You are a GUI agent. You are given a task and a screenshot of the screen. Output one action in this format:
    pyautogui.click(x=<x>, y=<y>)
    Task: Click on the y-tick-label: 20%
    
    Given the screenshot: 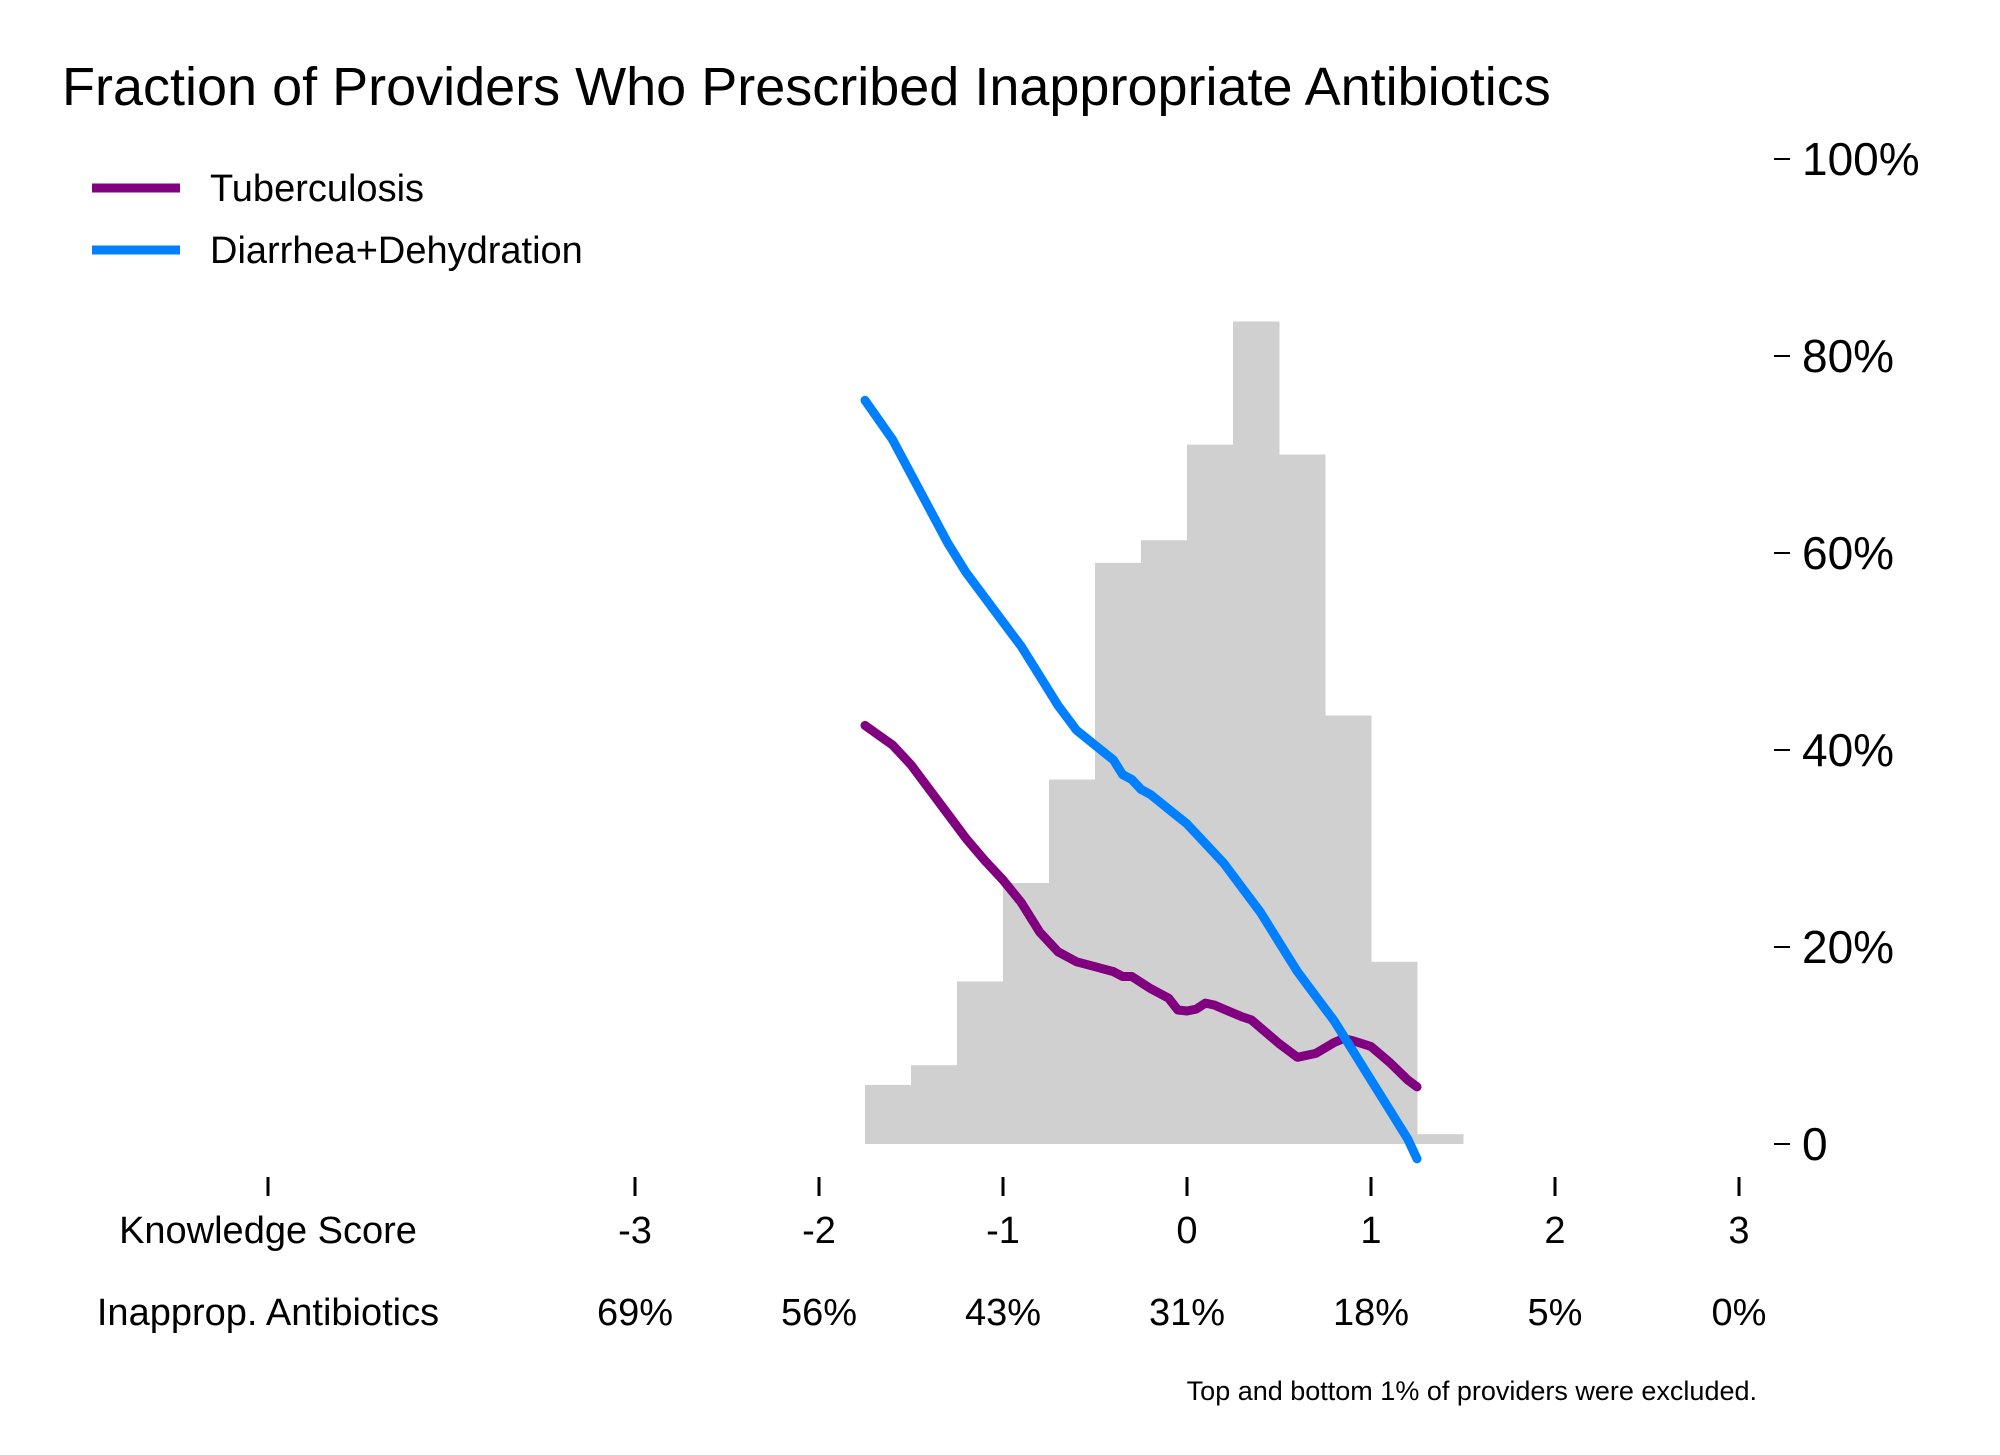 What is the action you would take?
    pyautogui.click(x=1848, y=947)
    